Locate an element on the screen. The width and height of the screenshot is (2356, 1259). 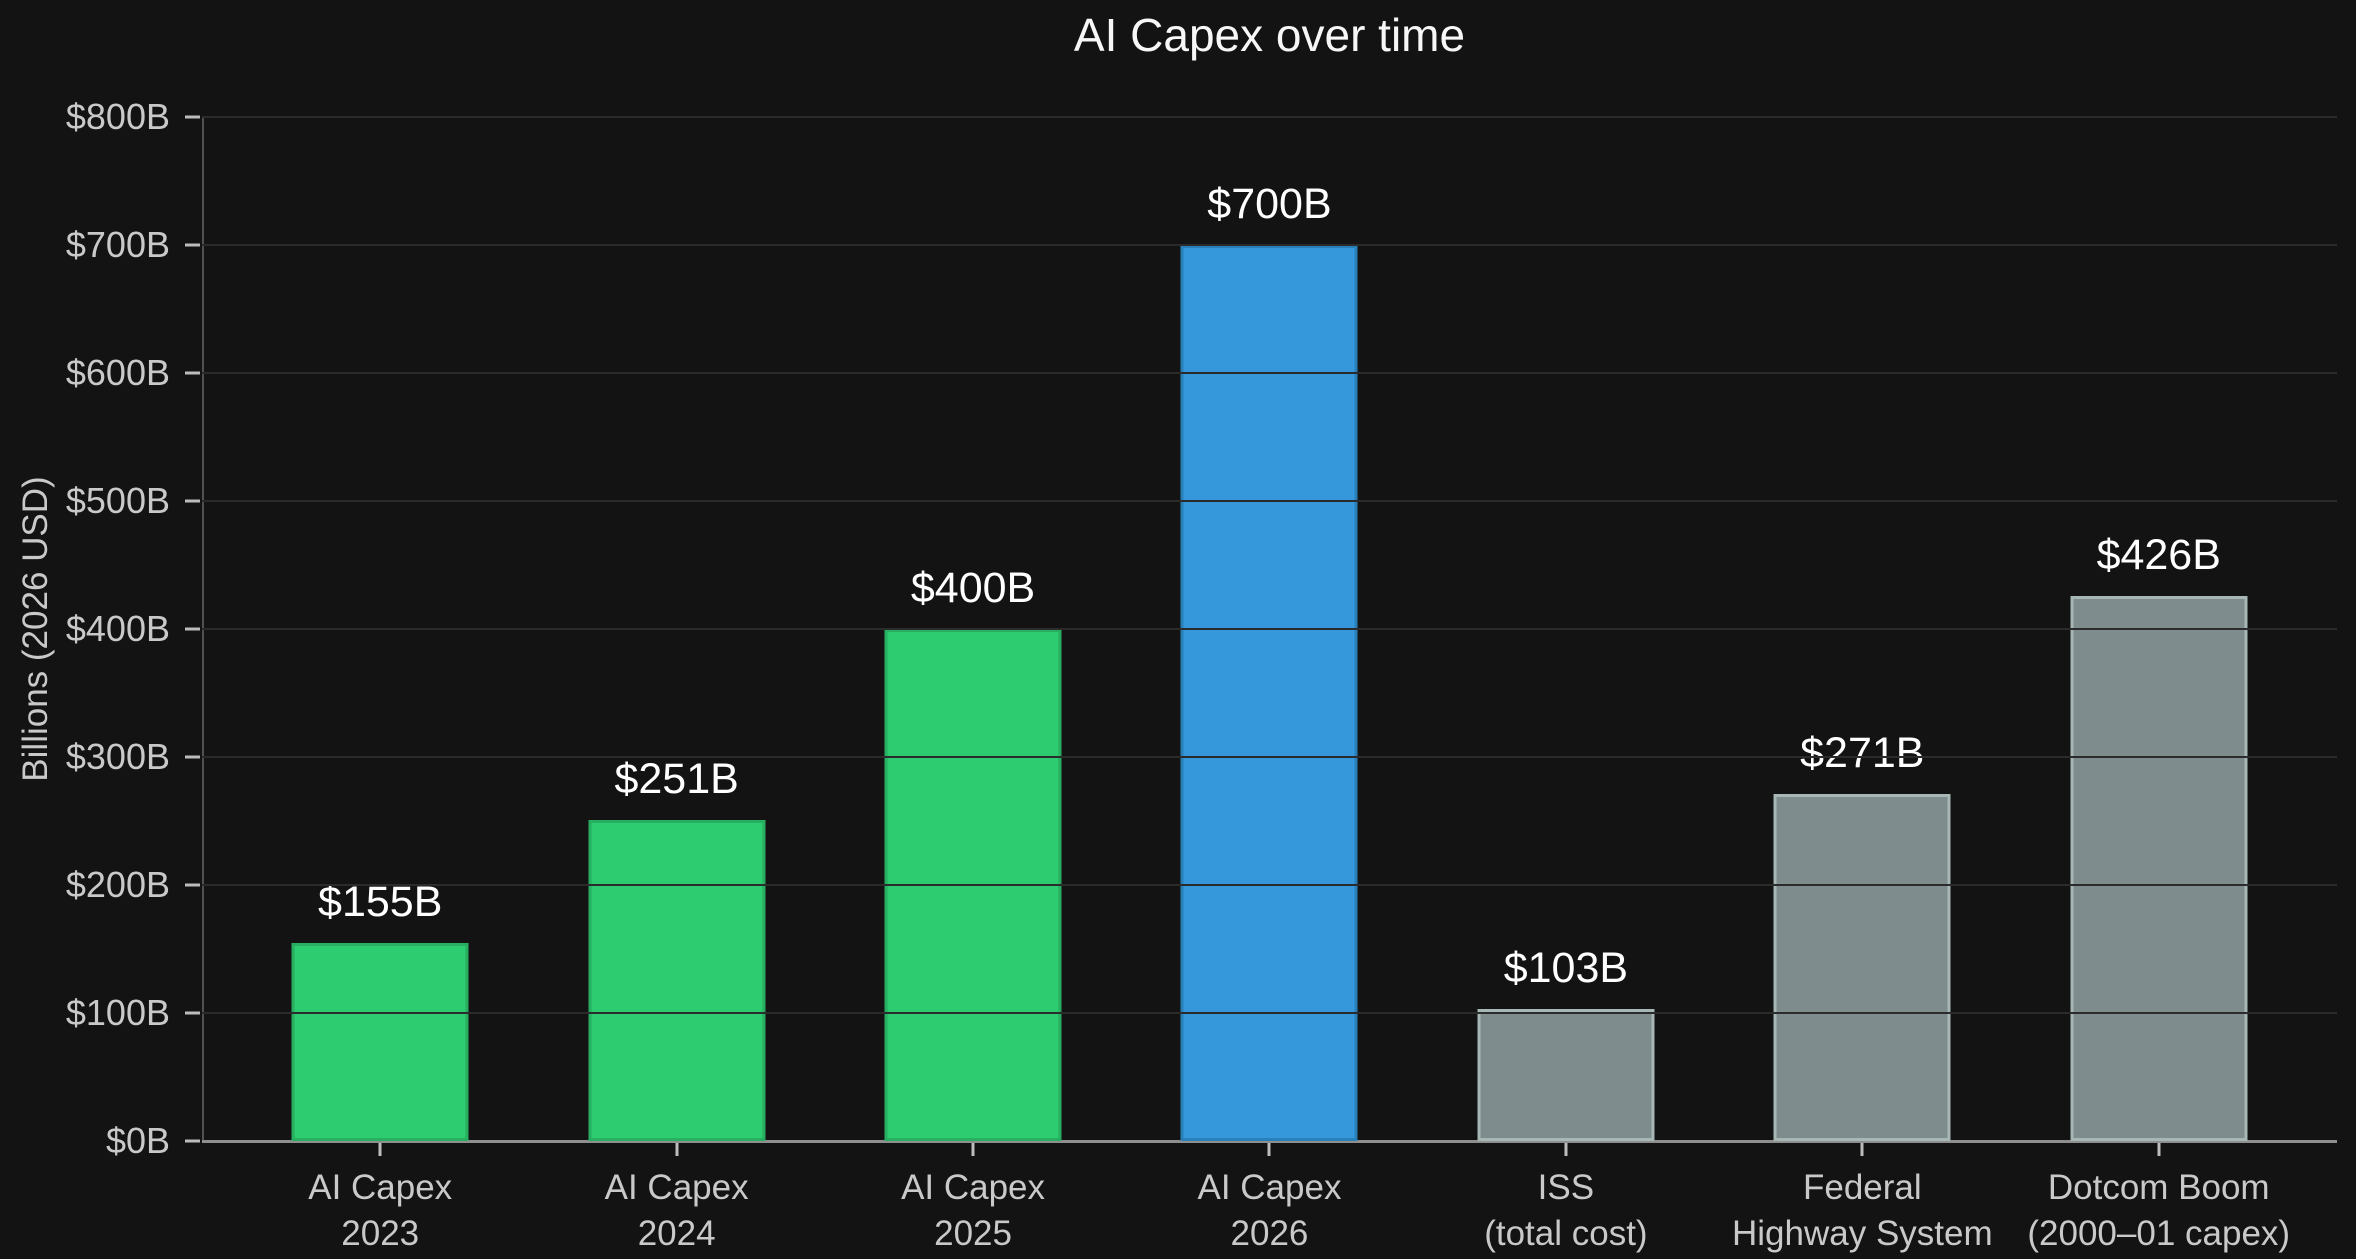
x-tick-label: AI Capex 2023 is located at coordinates (380, 1211).